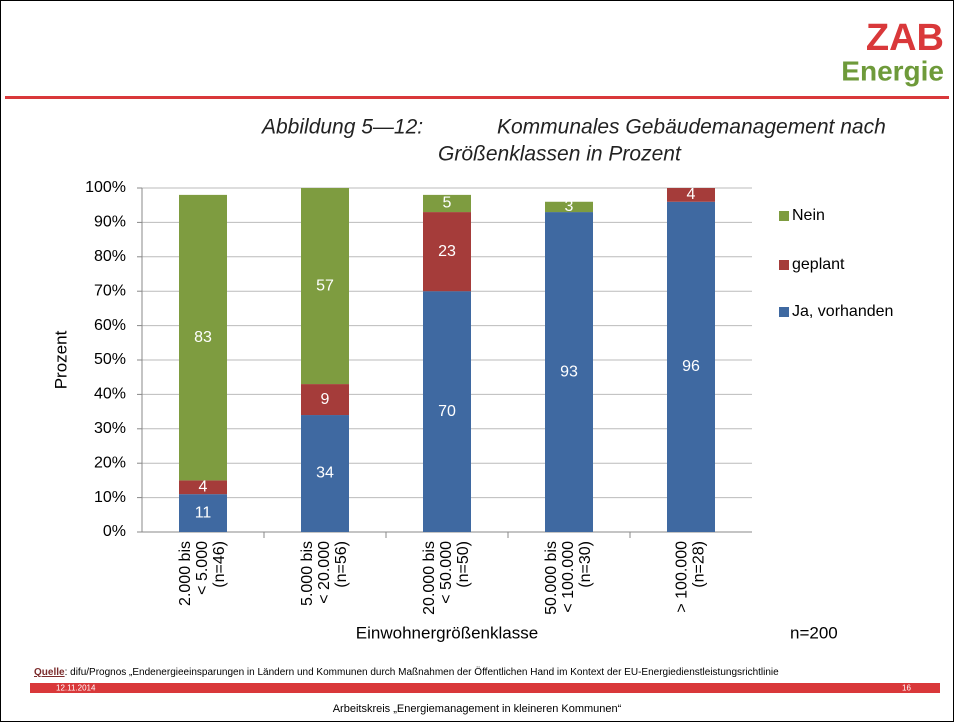 This screenshot has width=954, height=727. What do you see at coordinates (906, 688) in the screenshot?
I see `footer-page: 16` at bounding box center [906, 688].